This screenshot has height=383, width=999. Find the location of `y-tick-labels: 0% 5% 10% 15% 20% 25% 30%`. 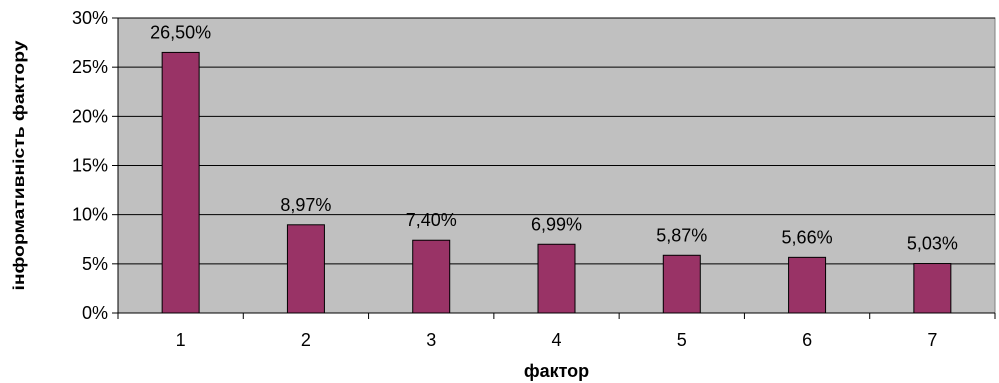

y-tick-labels: 0% 5% 10% 15% 20% 25% 30% is located at coordinates (90, 165).